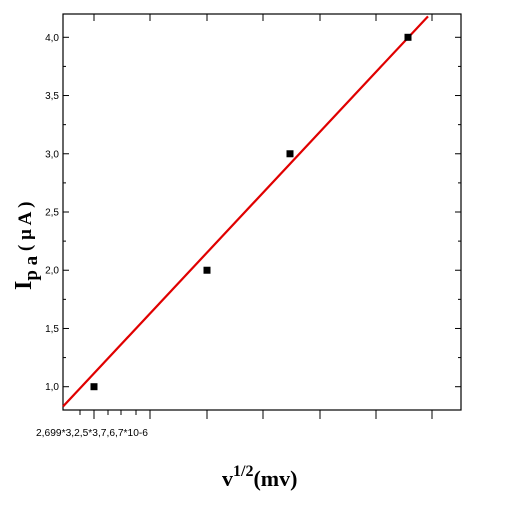 The image size is (520, 516). Describe the element at coordinates (92, 433) in the screenshot. I see `x-tick-label: 2,699*3,2,5*3,7,6,7*10-6` at that location.